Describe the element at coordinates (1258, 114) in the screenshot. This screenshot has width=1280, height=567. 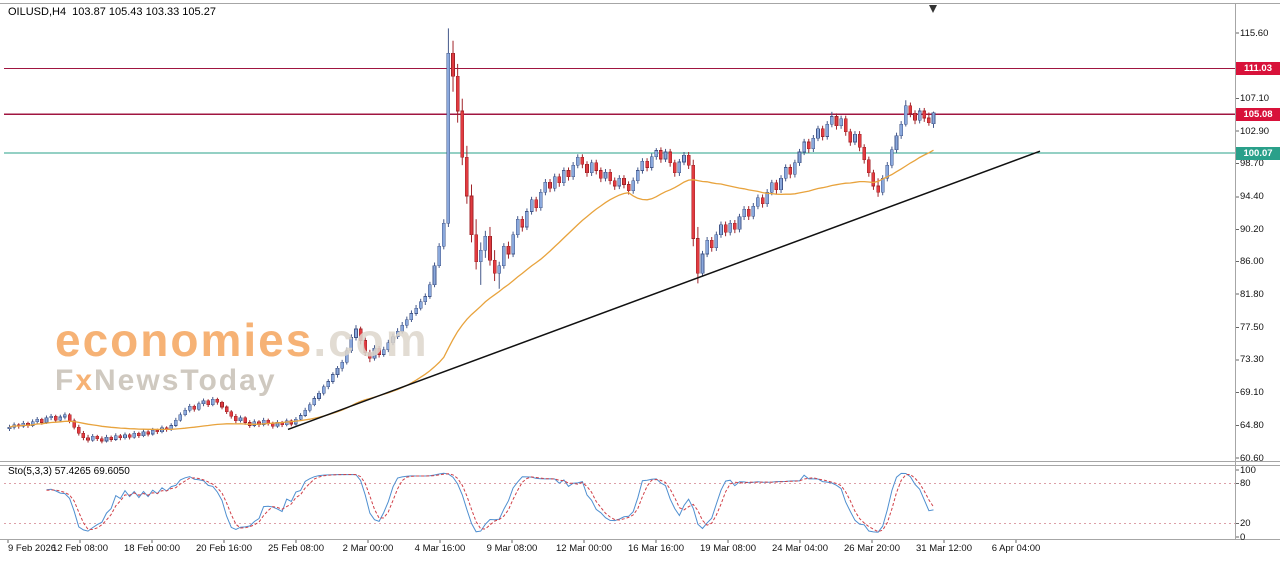
I see `price-line-badge: 105.08` at that location.